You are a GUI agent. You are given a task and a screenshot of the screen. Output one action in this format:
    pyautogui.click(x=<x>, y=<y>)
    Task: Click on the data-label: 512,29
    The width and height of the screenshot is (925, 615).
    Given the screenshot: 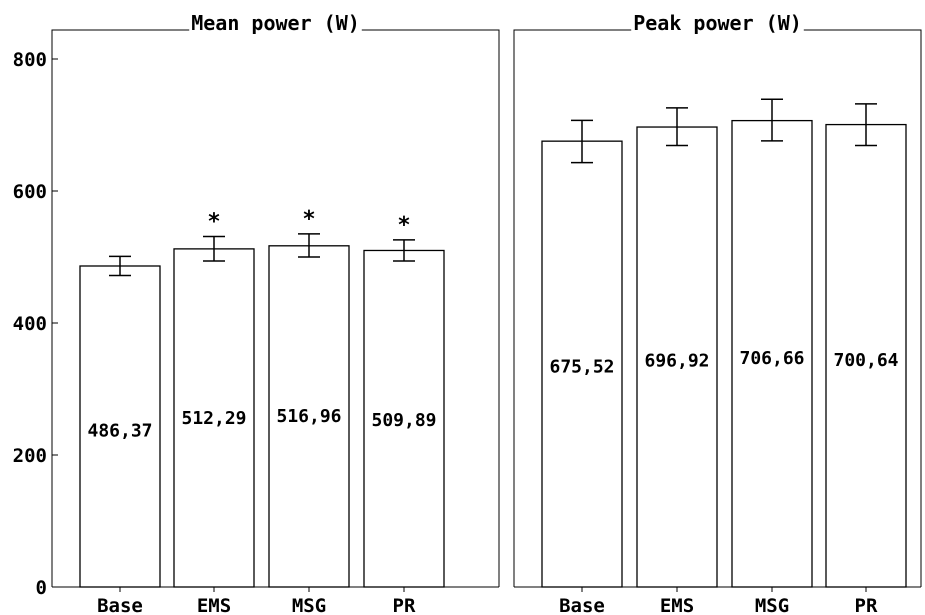 What is the action you would take?
    pyautogui.click(x=213, y=418)
    